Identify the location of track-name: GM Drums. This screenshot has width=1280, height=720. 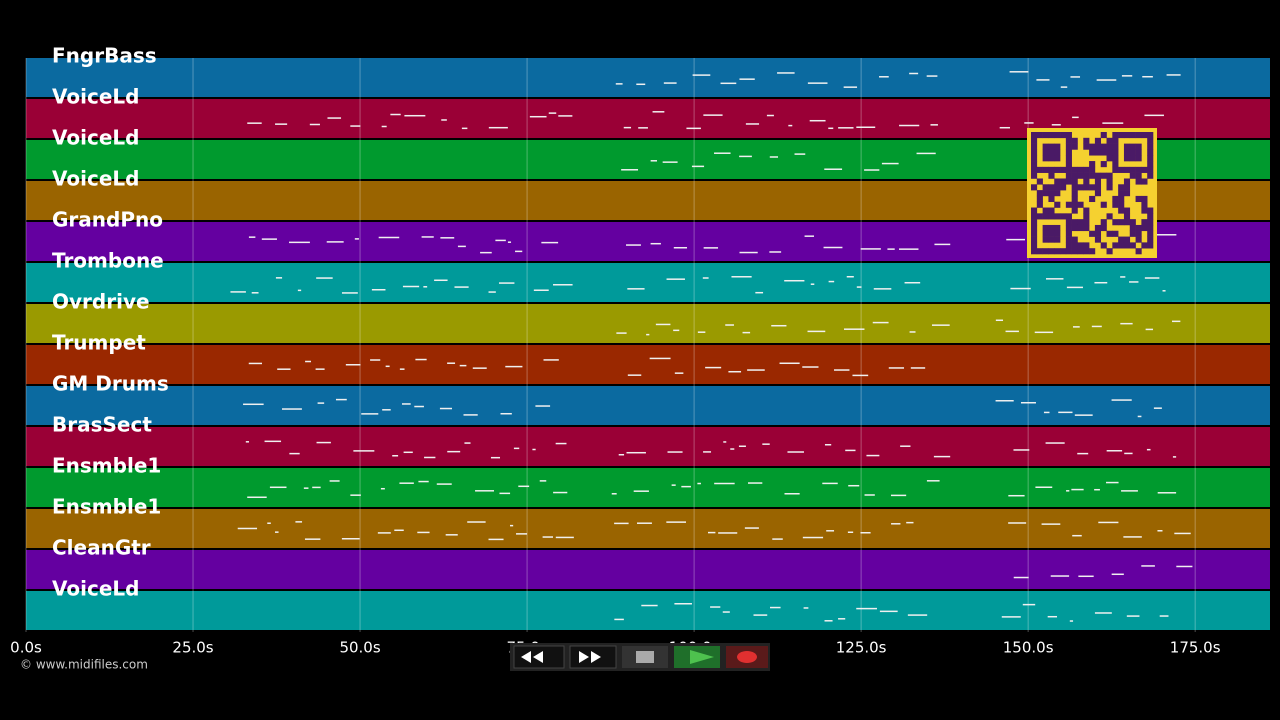
(110, 384).